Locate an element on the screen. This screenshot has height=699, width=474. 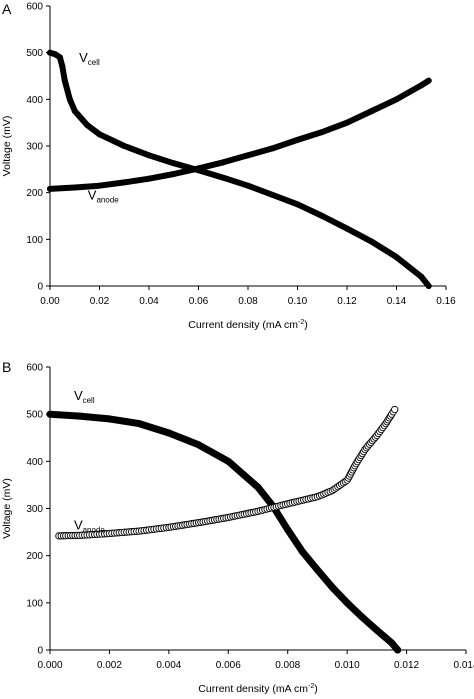
x-tick-label: 0.012 is located at coordinates (406, 665).